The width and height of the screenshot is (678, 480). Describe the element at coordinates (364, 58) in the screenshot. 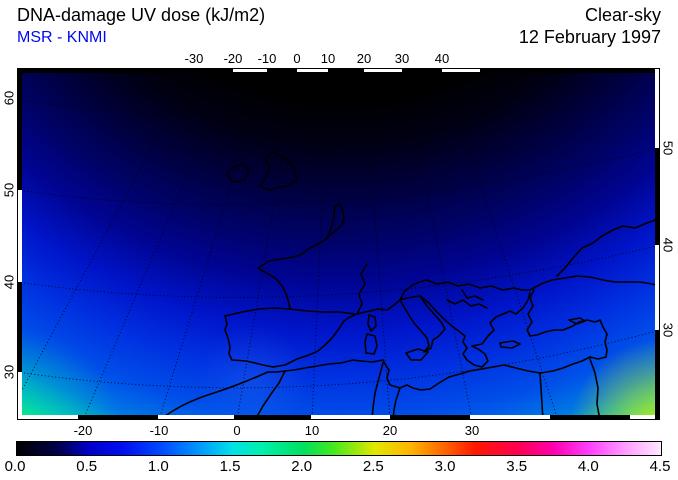

I see `top-axis-tick: 20` at that location.